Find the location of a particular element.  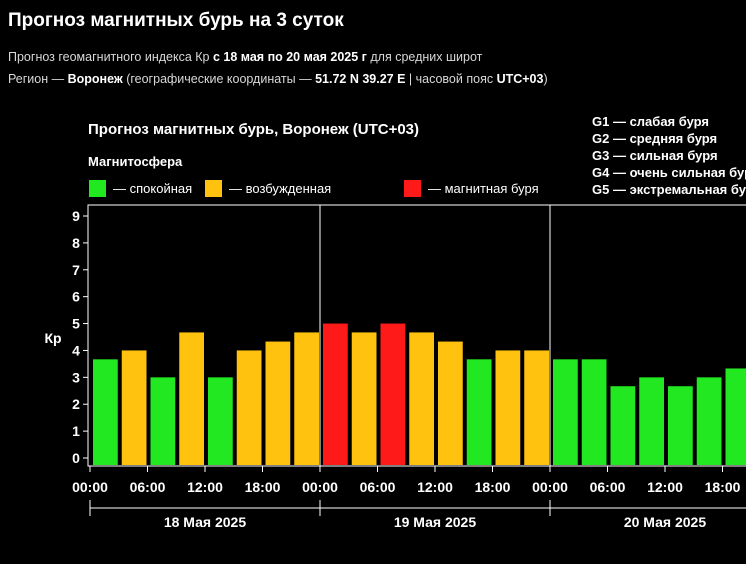

day-label: 20 Мая 2025 is located at coordinates (665, 522).